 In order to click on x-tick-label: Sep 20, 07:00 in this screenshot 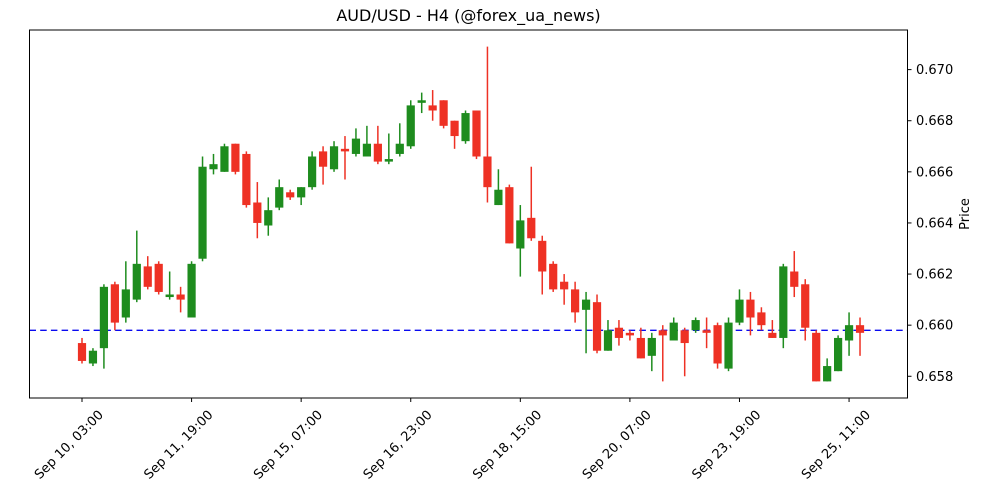, I will do `click(617, 445)`.